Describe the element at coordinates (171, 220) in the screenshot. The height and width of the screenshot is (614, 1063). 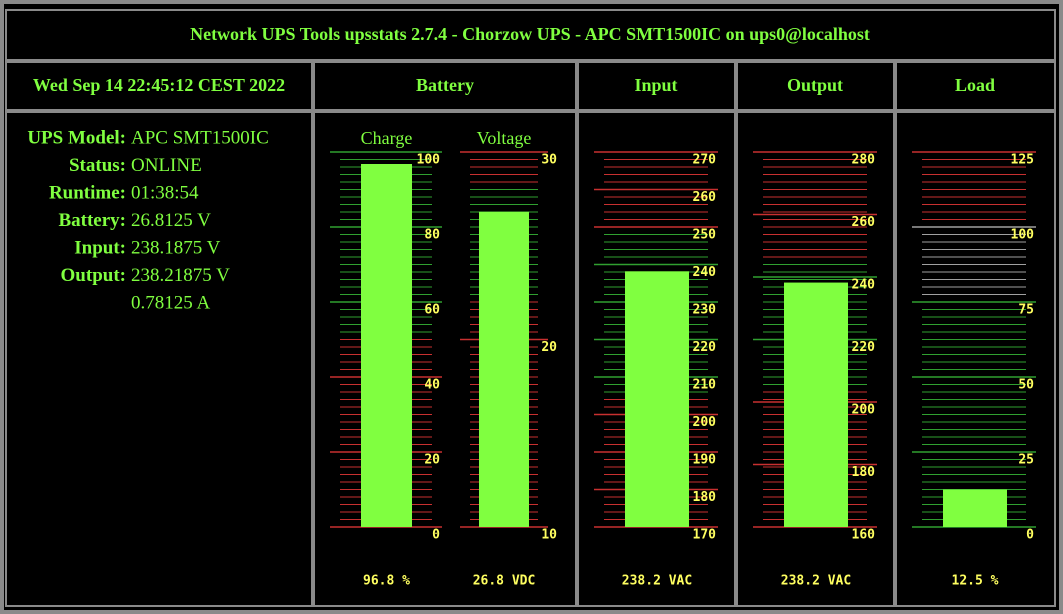
I see `info-value: 26.8125 V` at that location.